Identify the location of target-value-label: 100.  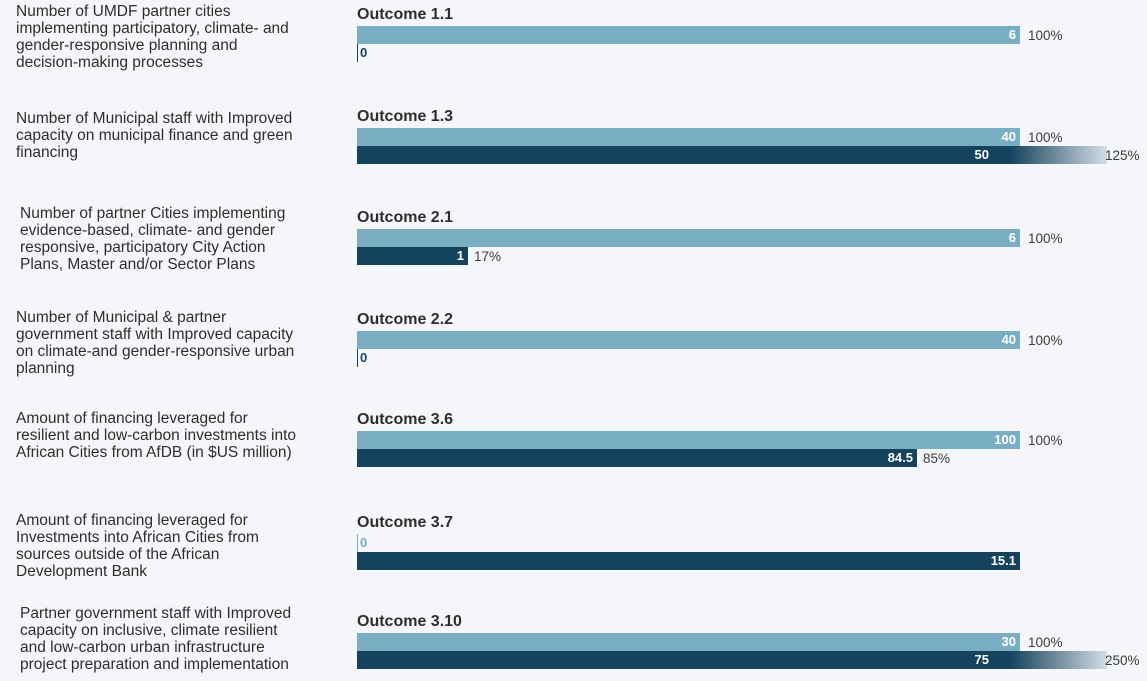
(1005, 439).